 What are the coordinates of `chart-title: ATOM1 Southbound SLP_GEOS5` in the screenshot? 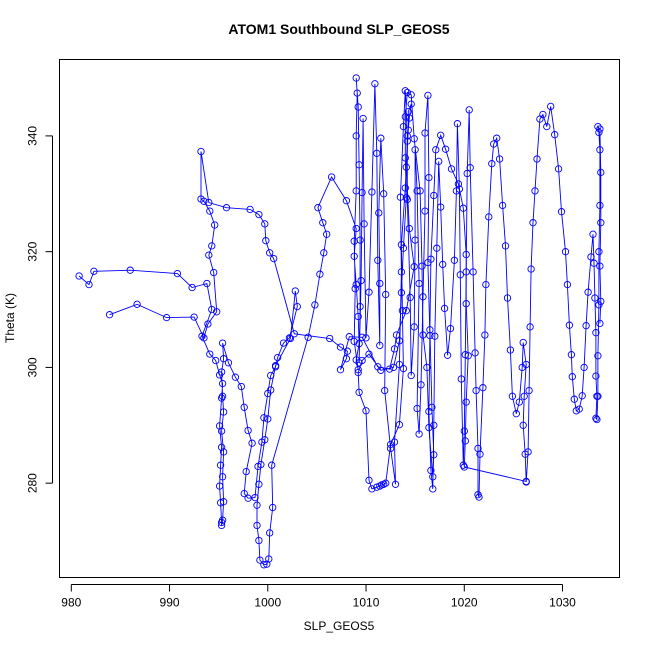 It's located at (338, 29).